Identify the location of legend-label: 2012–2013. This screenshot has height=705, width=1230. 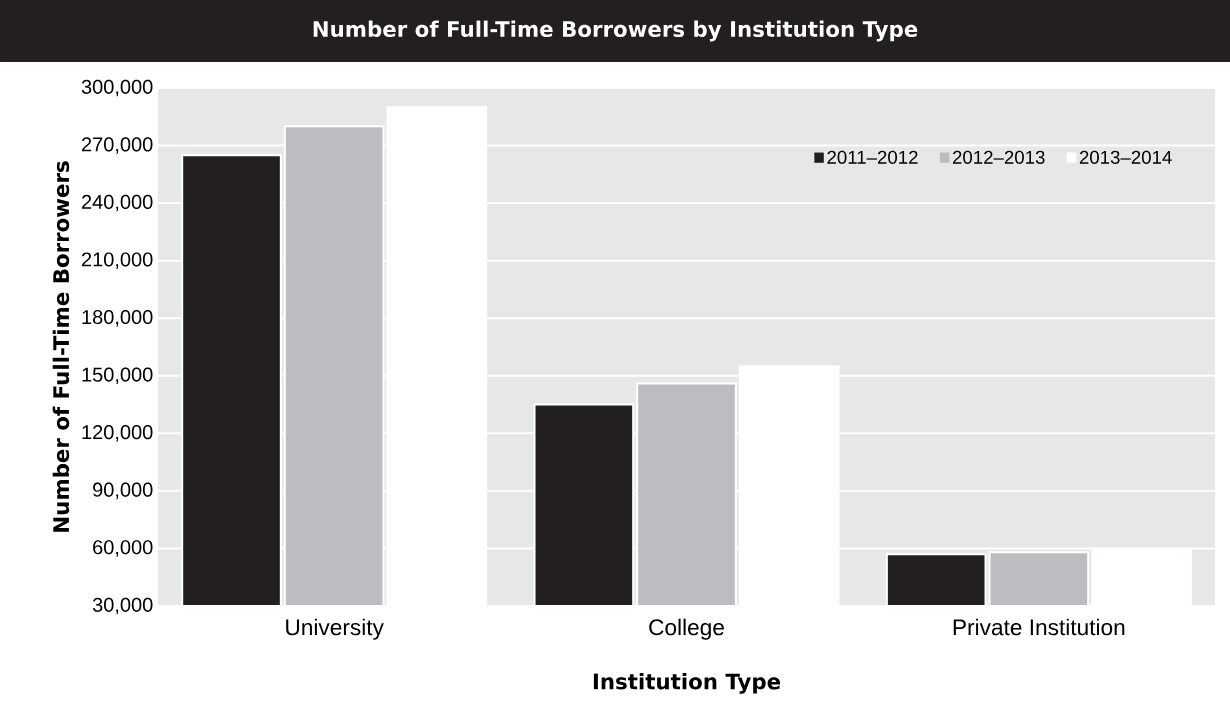
(998, 157).